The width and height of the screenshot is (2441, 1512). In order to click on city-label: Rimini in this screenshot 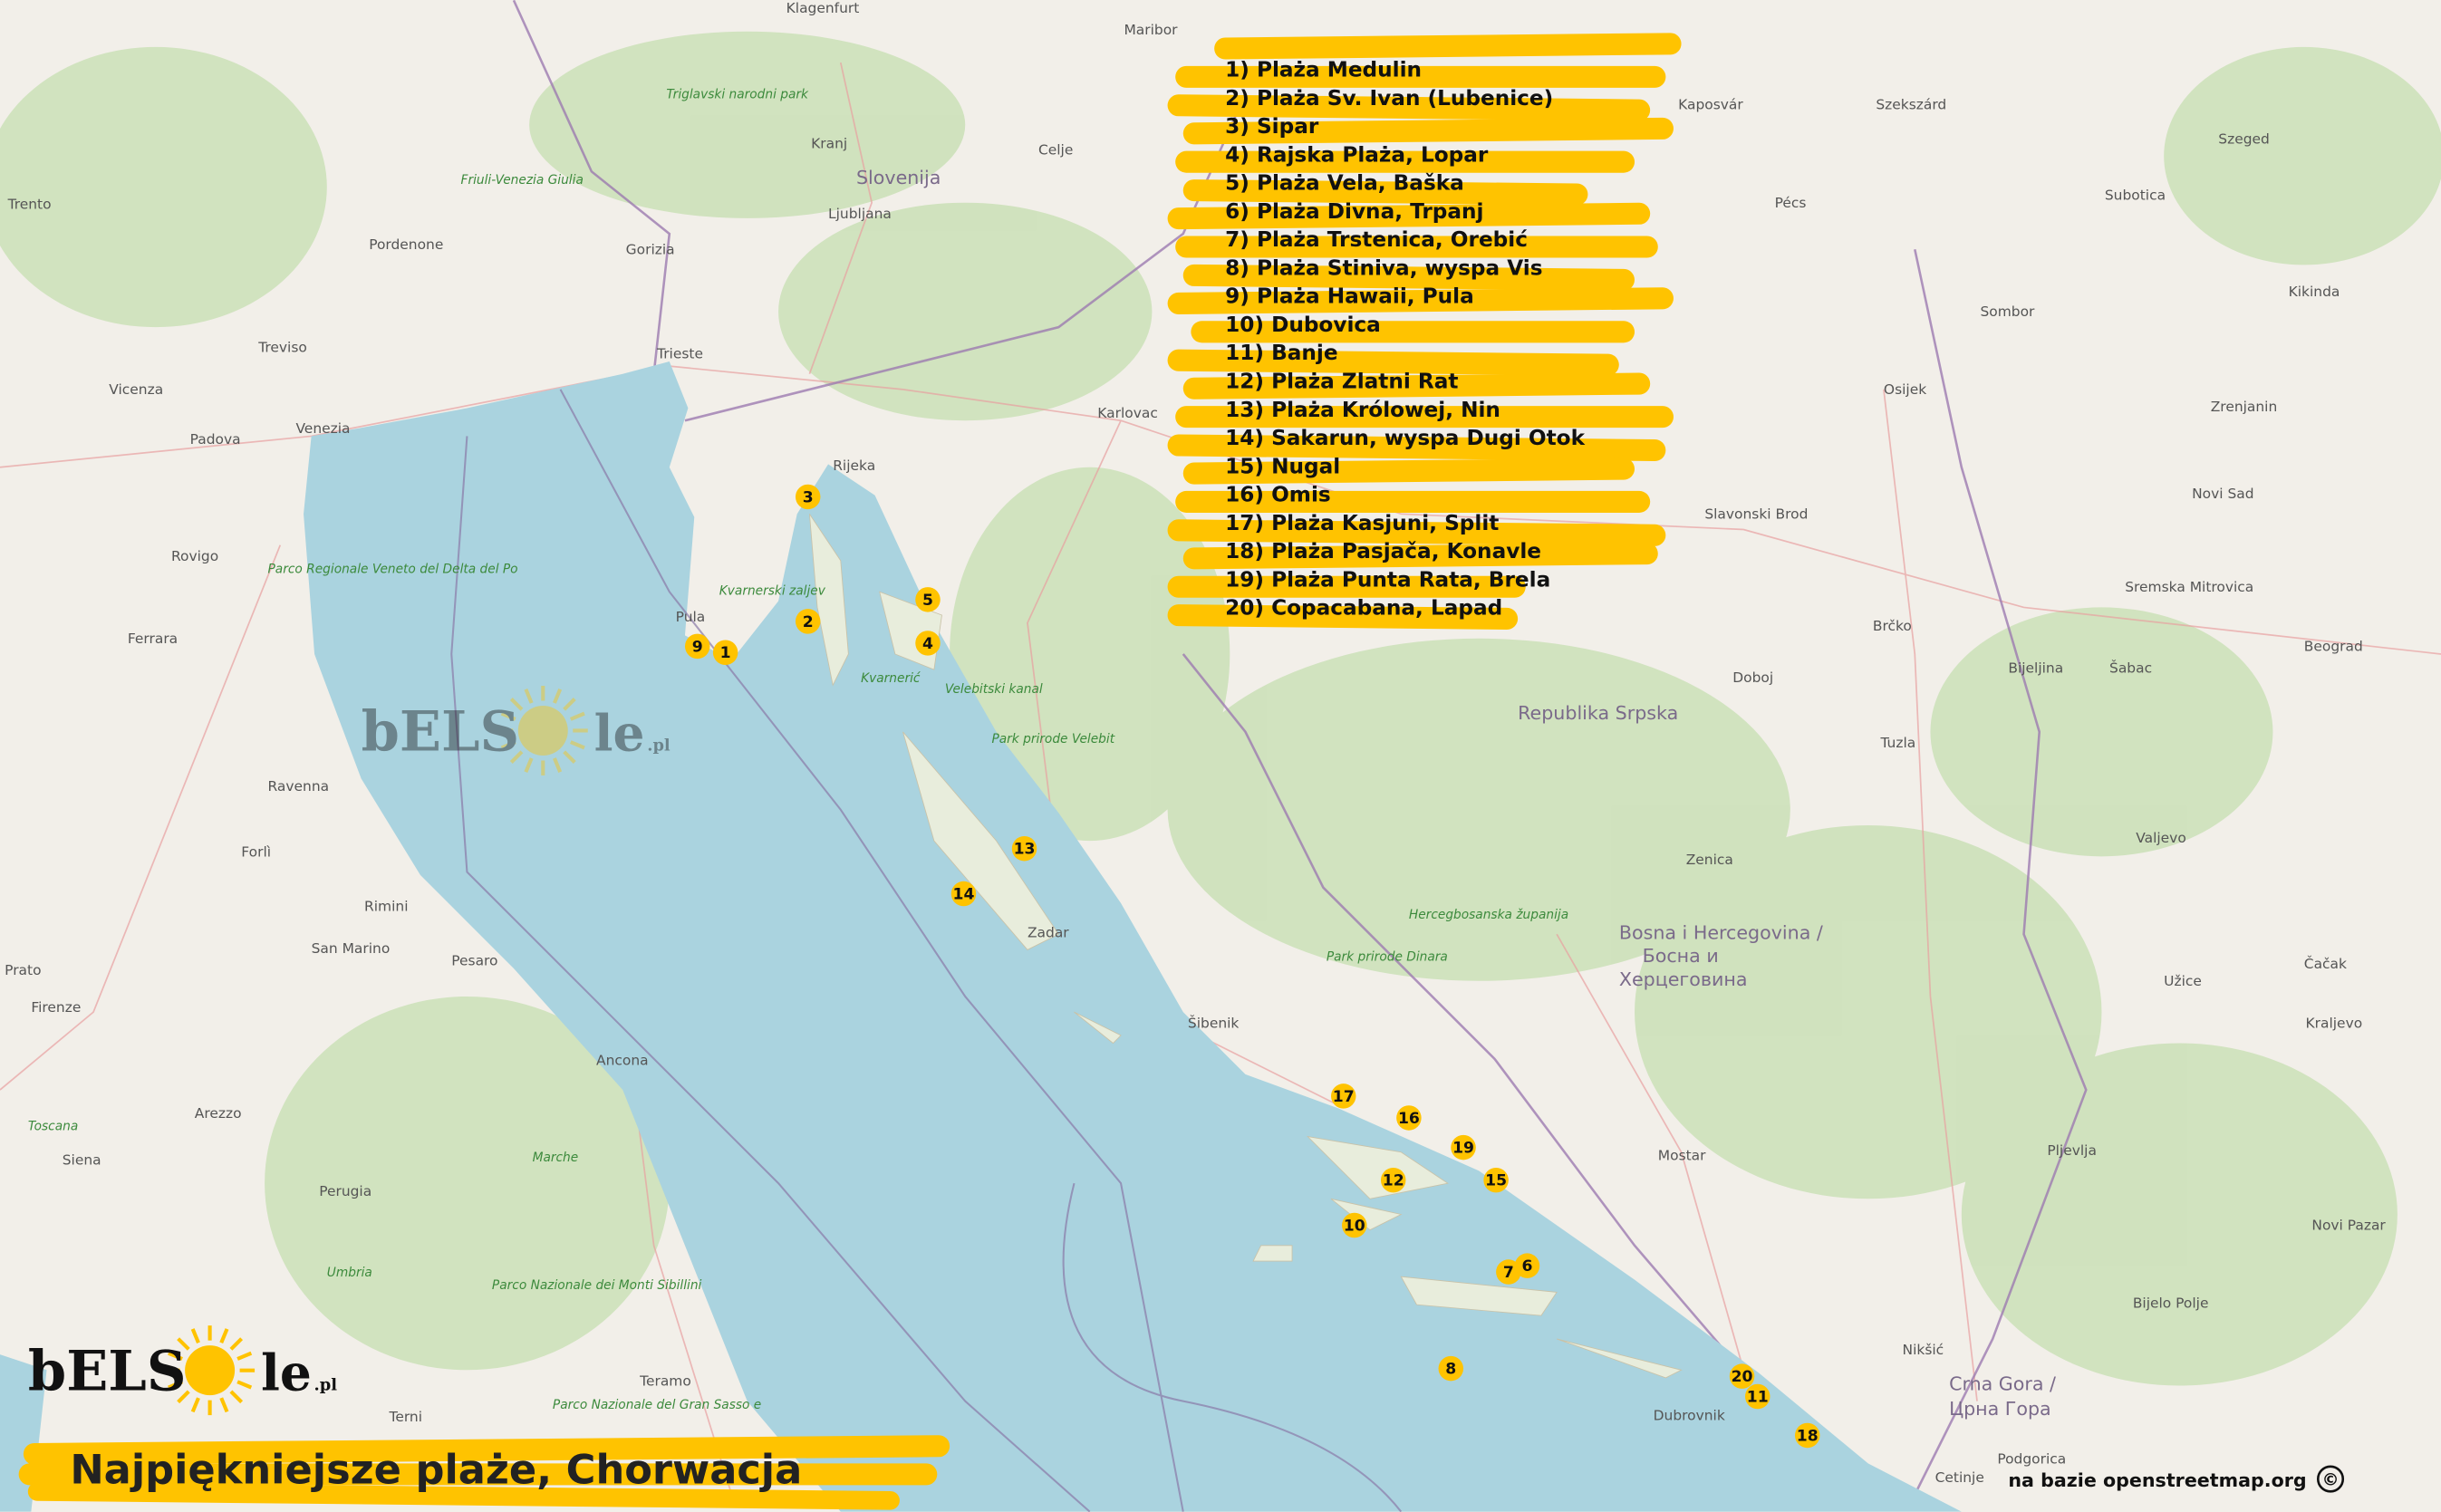, I will do `click(386, 906)`.